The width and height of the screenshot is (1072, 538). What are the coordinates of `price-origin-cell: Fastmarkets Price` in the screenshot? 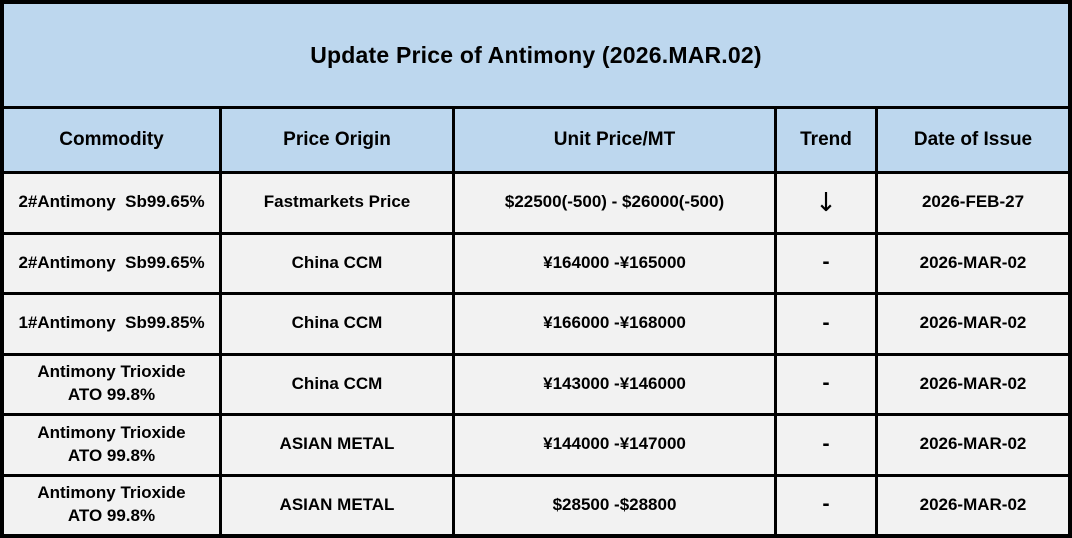 It's located at (338, 203).